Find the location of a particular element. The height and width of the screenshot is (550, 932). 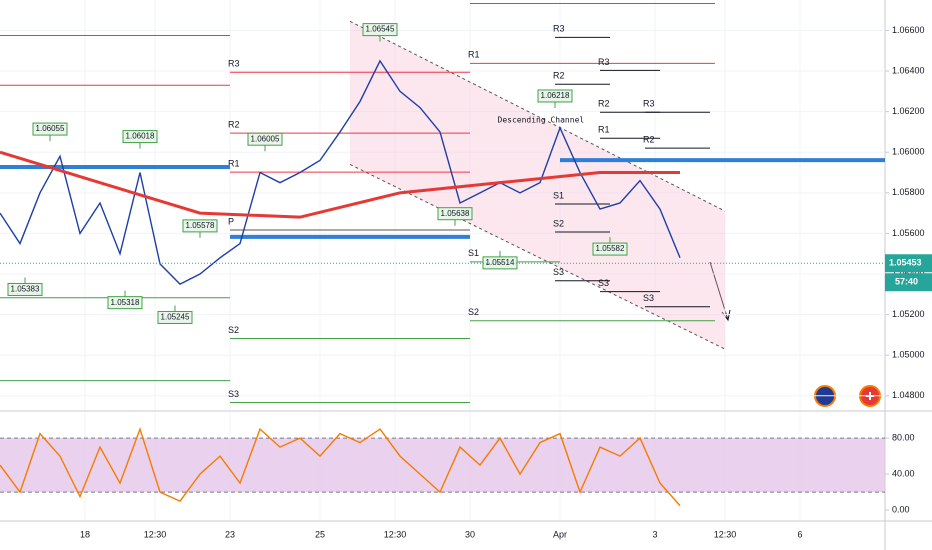

price-tag is located at coordinates (908, 263).